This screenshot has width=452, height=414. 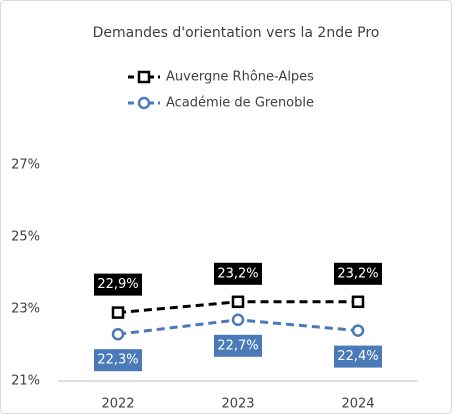 What do you see at coordinates (25, 237) in the screenshot?
I see `y-tick-label: 25%` at bounding box center [25, 237].